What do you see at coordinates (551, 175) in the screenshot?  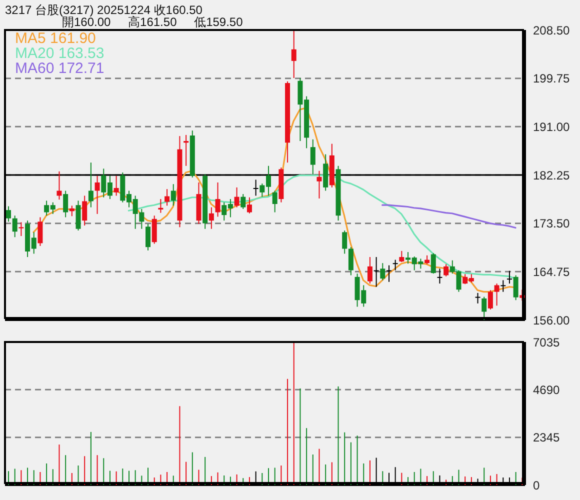 I see `y-tick-label: 182.25` at bounding box center [551, 175].